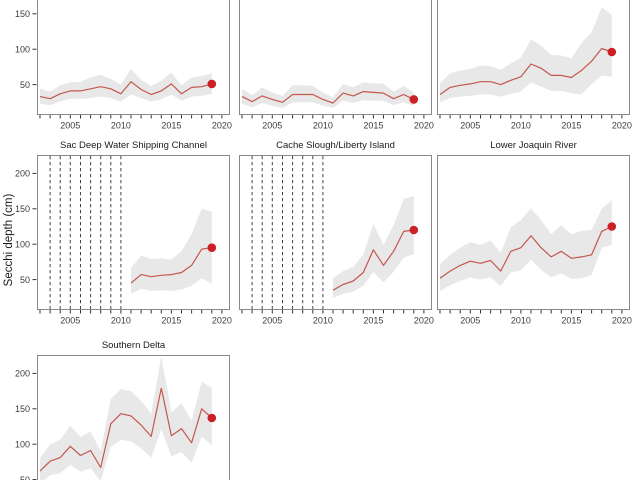 The height and width of the screenshot is (480, 640). What do you see at coordinates (9, 240) in the screenshot?
I see `y-axis-label: Secchi depth (cm)` at bounding box center [9, 240].